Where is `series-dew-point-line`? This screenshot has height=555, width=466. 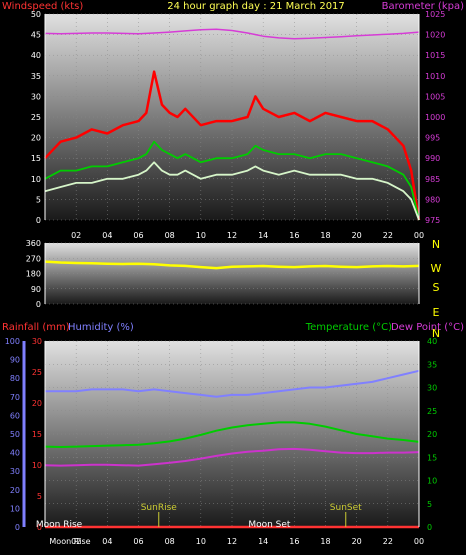
series-dew-point-line is located at coordinates (232, 457).